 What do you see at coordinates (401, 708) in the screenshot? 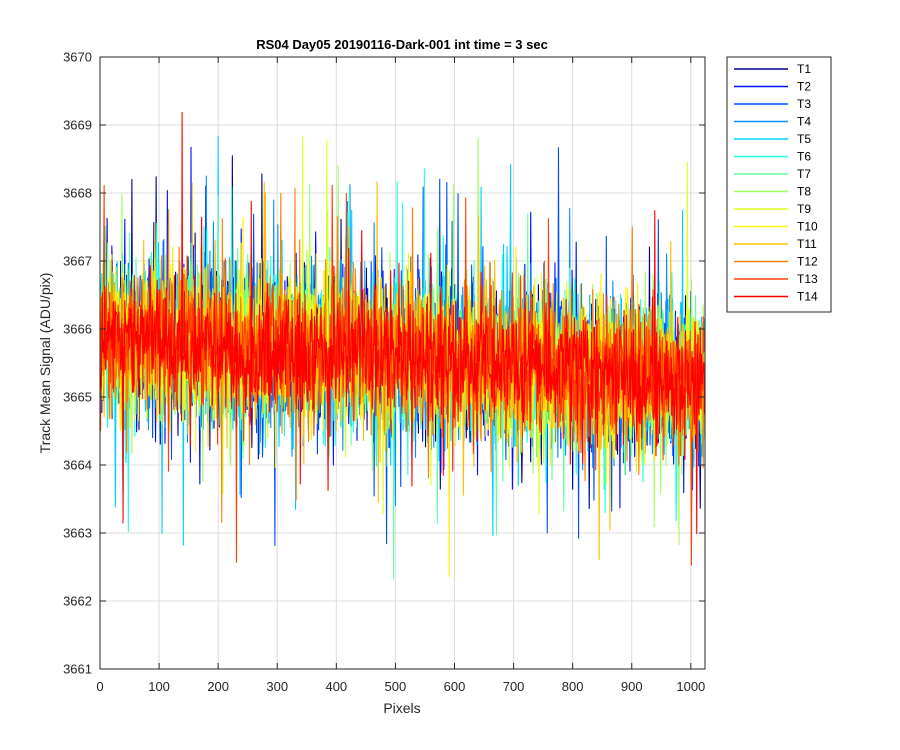
I see `x-axis-label: Pixels` at bounding box center [401, 708].